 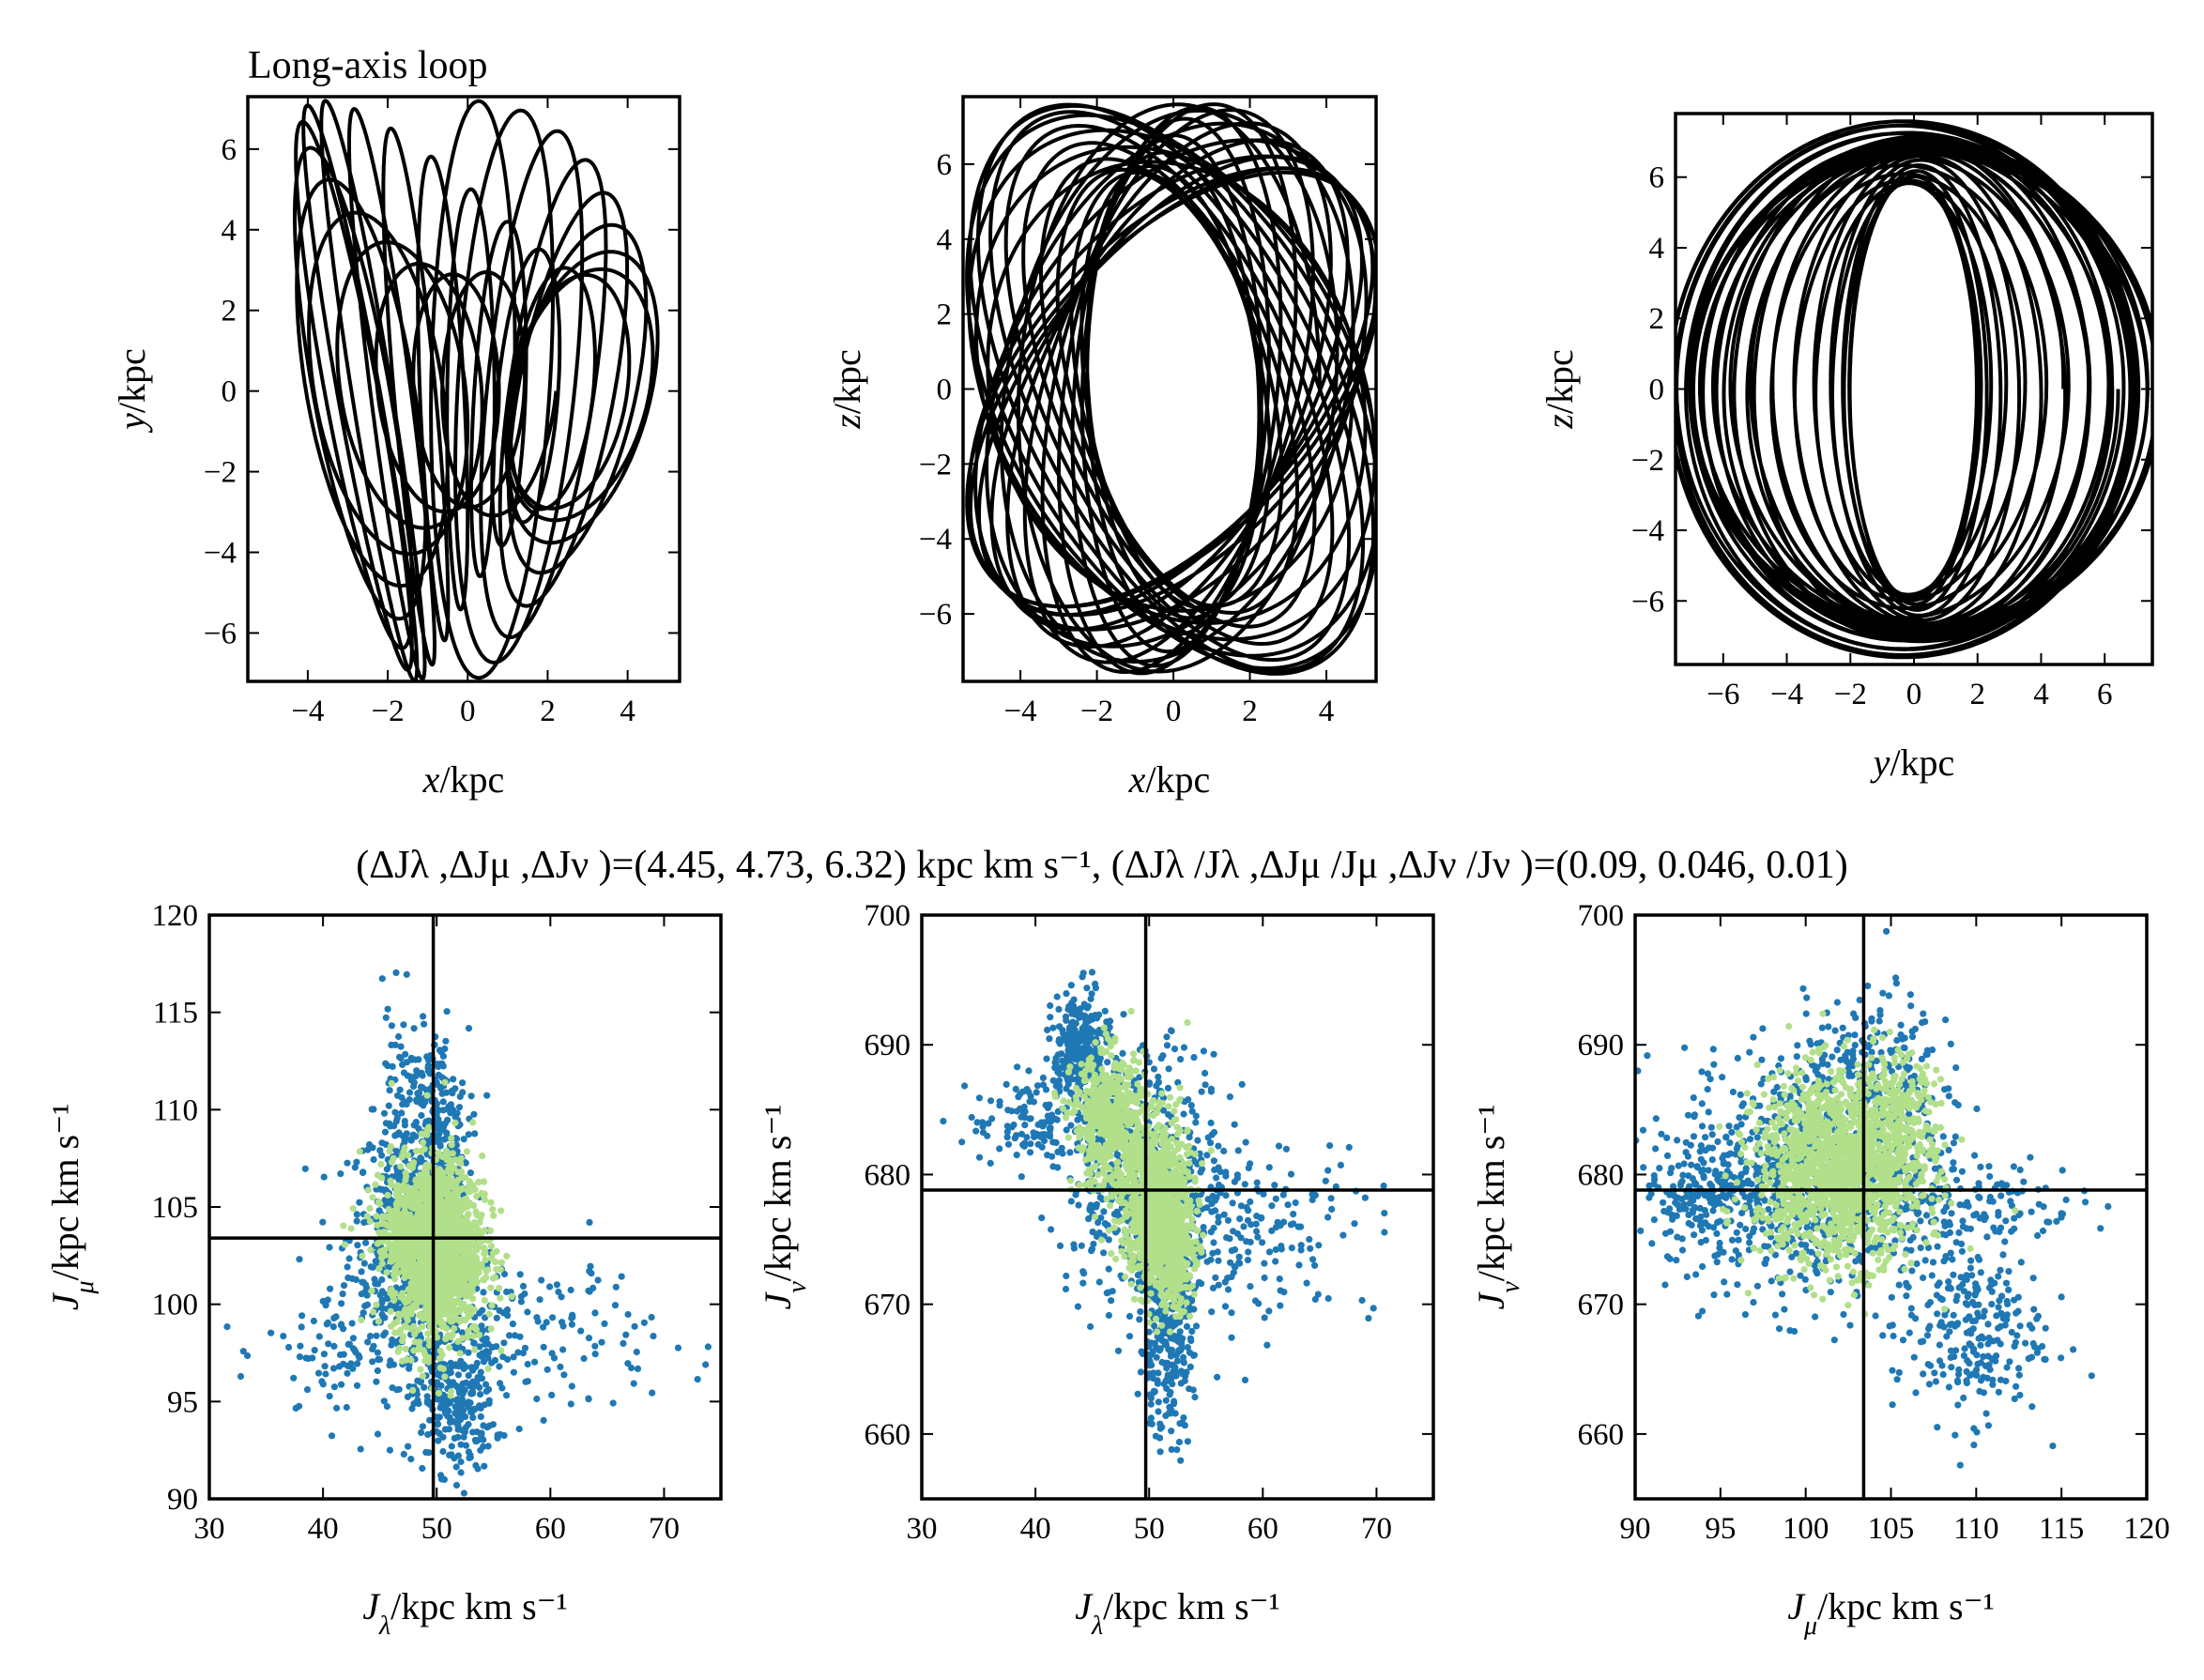 I want to click on y-axis-label-xz: z/kpc, so click(x=847, y=389).